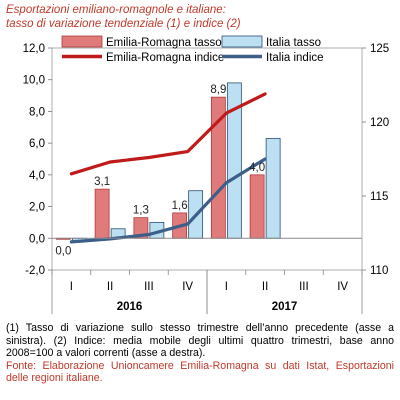 The image size is (400, 400). Describe the element at coordinates (35, 271) in the screenshot. I see `left-axis-tick-label: -2,0` at that location.